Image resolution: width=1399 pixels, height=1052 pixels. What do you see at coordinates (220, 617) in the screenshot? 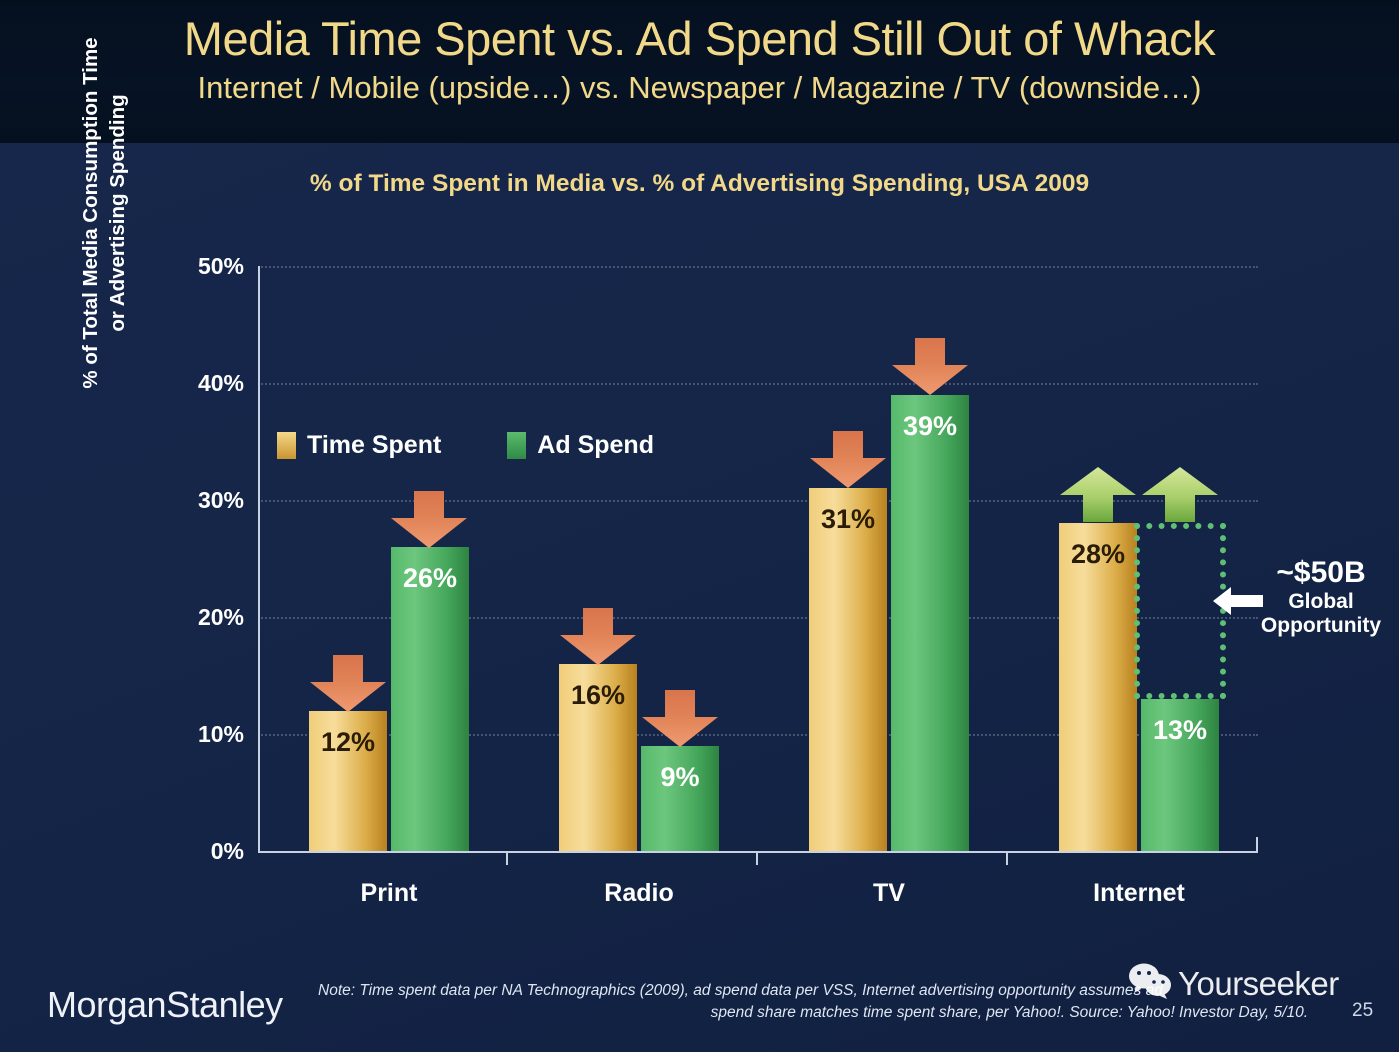
I see `y-tick-label-20: 20%` at bounding box center [220, 617].